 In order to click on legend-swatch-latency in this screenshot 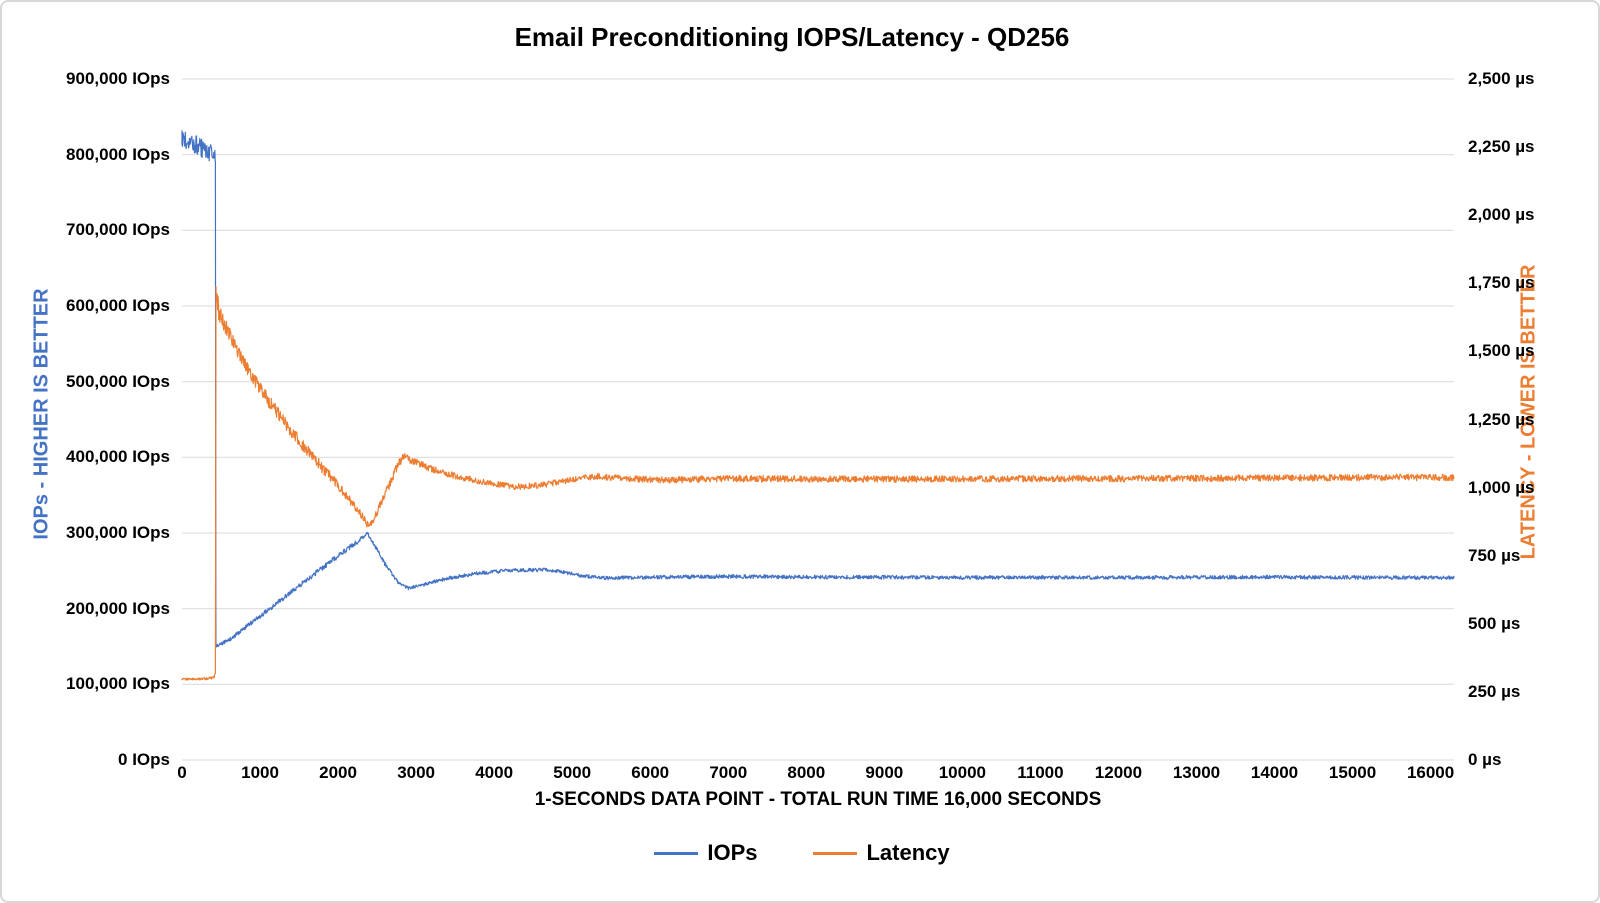, I will do `click(835, 853)`.